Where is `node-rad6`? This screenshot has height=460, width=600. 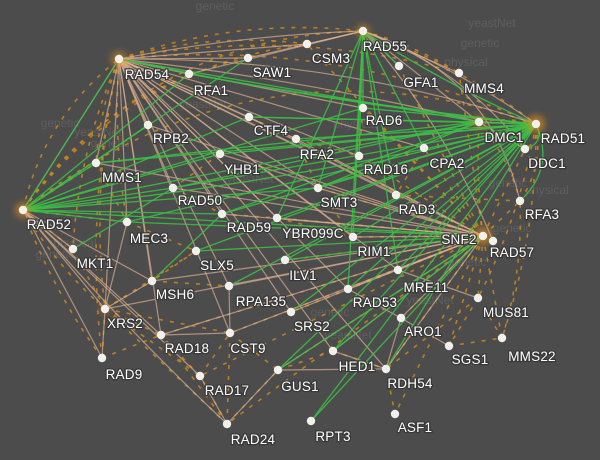 node-rad6 is located at coordinates (363, 108).